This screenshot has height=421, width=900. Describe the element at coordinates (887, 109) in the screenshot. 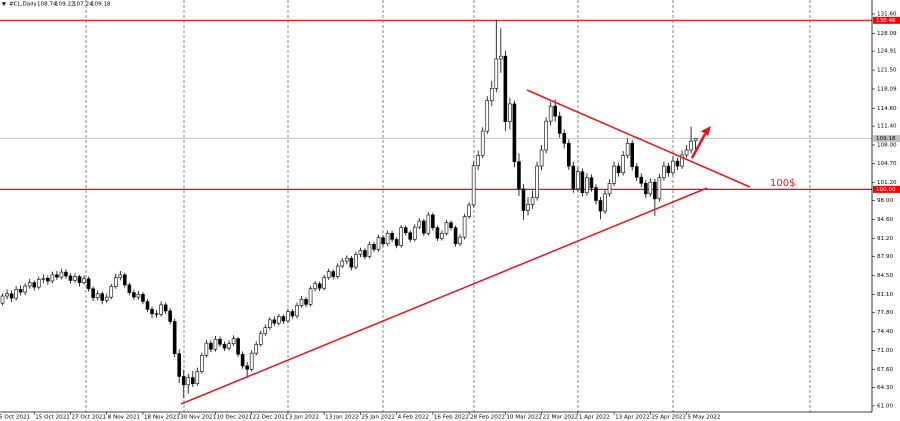

I see `y-tick-label: 114.60` at that location.